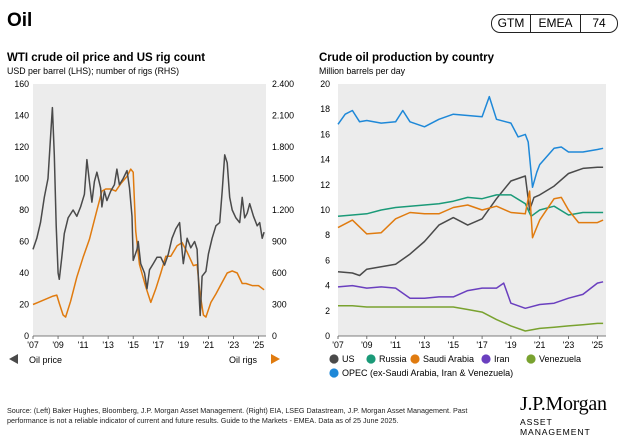 The image size is (624, 437). What do you see at coordinates (325, 109) in the screenshot?
I see `y-tick-label: 18` at bounding box center [325, 109].